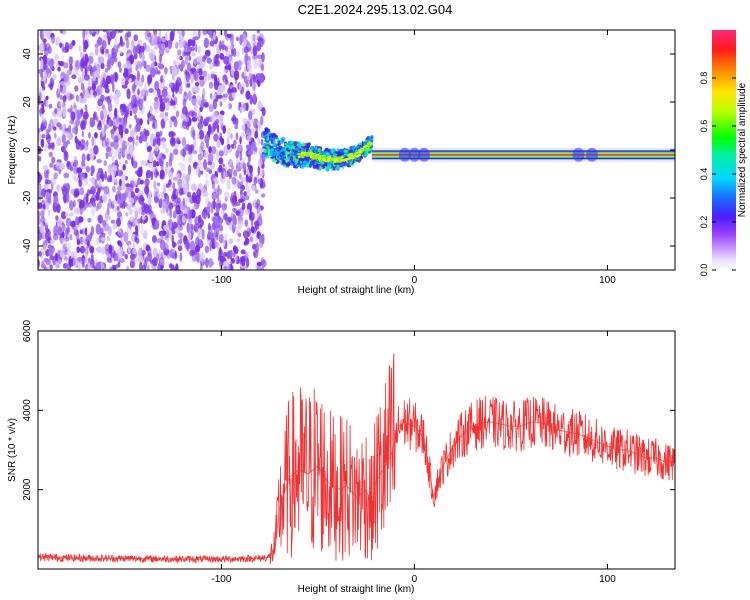 Image resolution: width=750 pixels, height=600 pixels. I want to click on y-tick-label: 40, so click(27, 54).